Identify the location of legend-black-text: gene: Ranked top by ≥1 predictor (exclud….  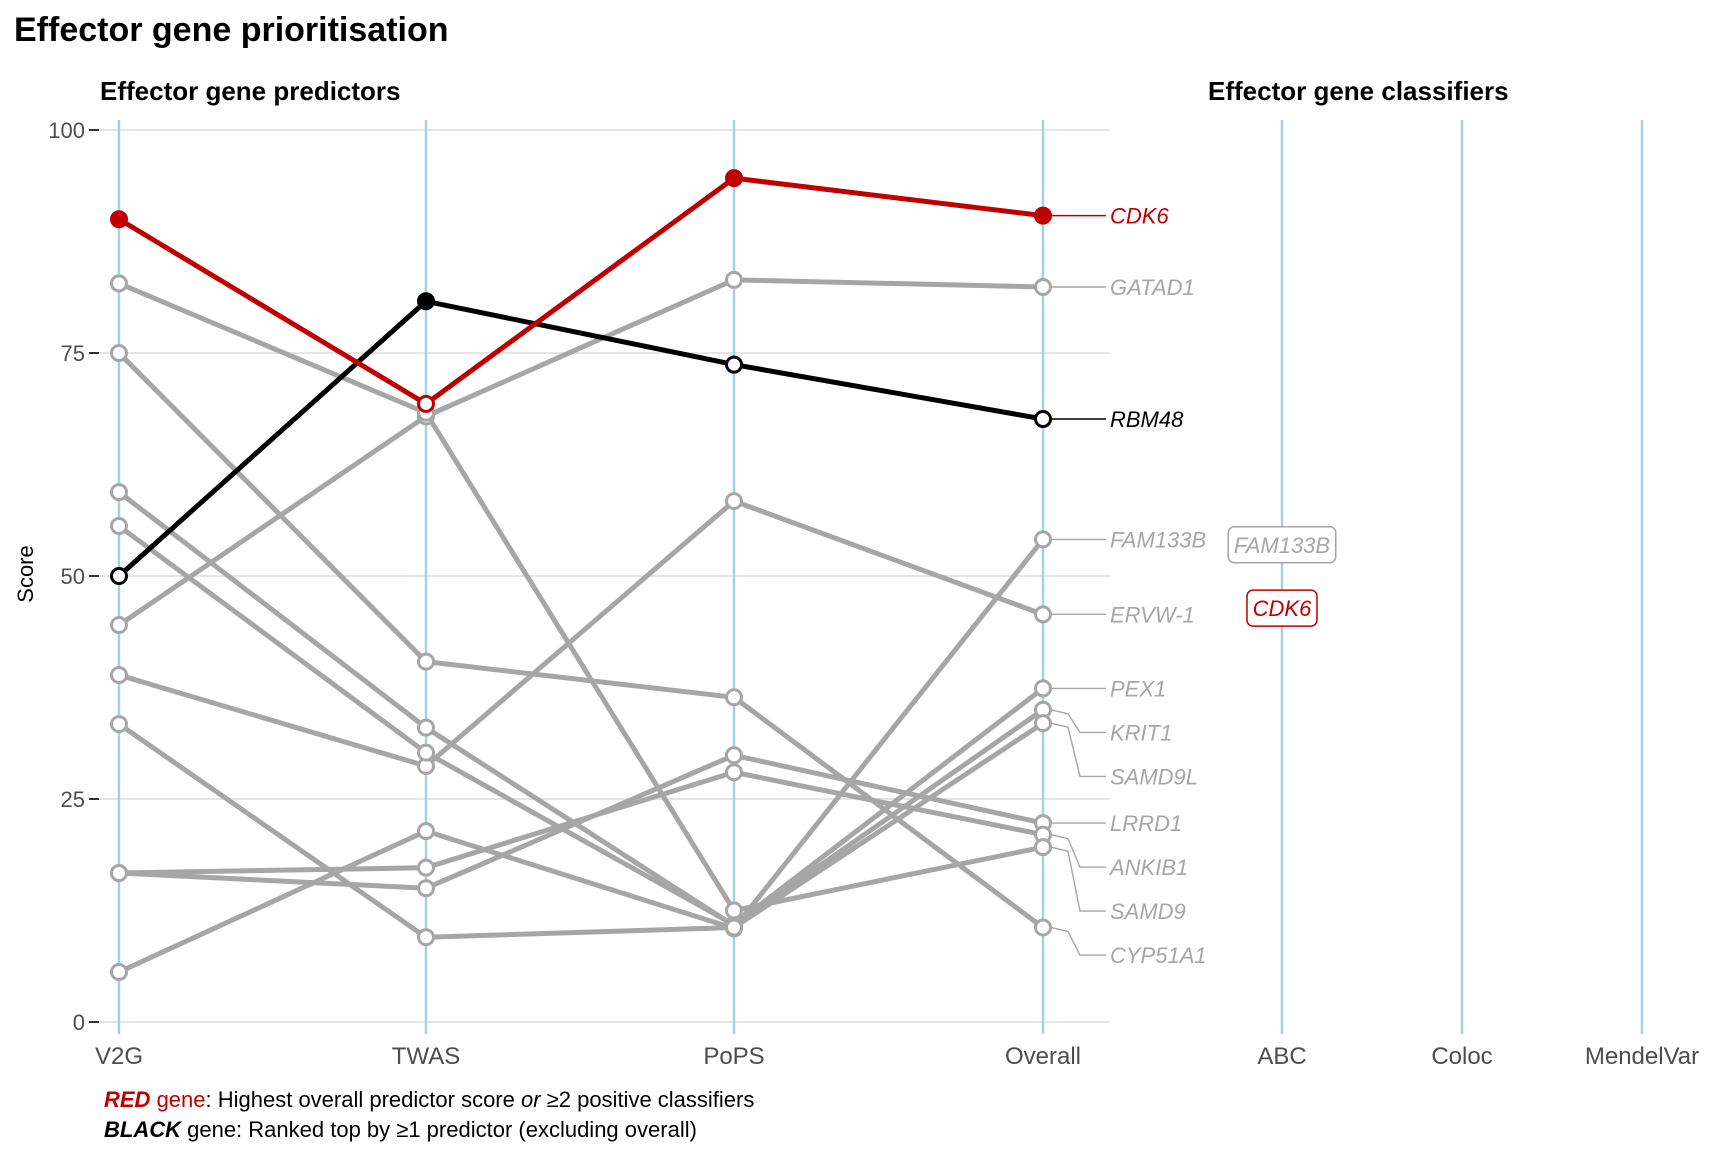
(439, 1129).